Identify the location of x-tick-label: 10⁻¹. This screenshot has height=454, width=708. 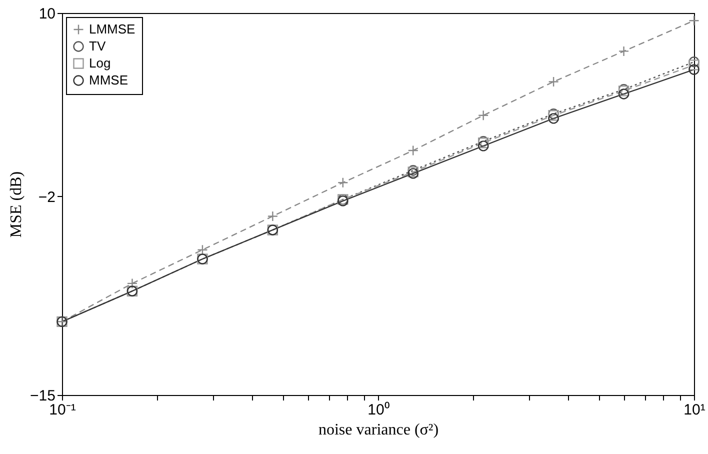
(62, 410).